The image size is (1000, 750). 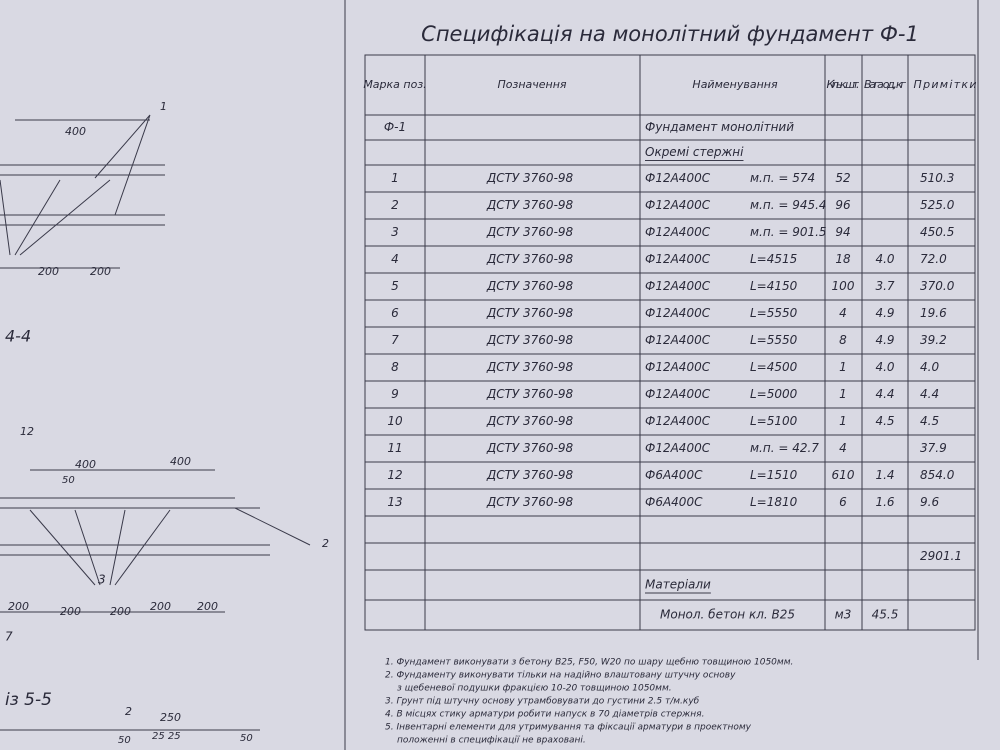 I want to click on table-cell: Матеріали, so click(x=678, y=585).